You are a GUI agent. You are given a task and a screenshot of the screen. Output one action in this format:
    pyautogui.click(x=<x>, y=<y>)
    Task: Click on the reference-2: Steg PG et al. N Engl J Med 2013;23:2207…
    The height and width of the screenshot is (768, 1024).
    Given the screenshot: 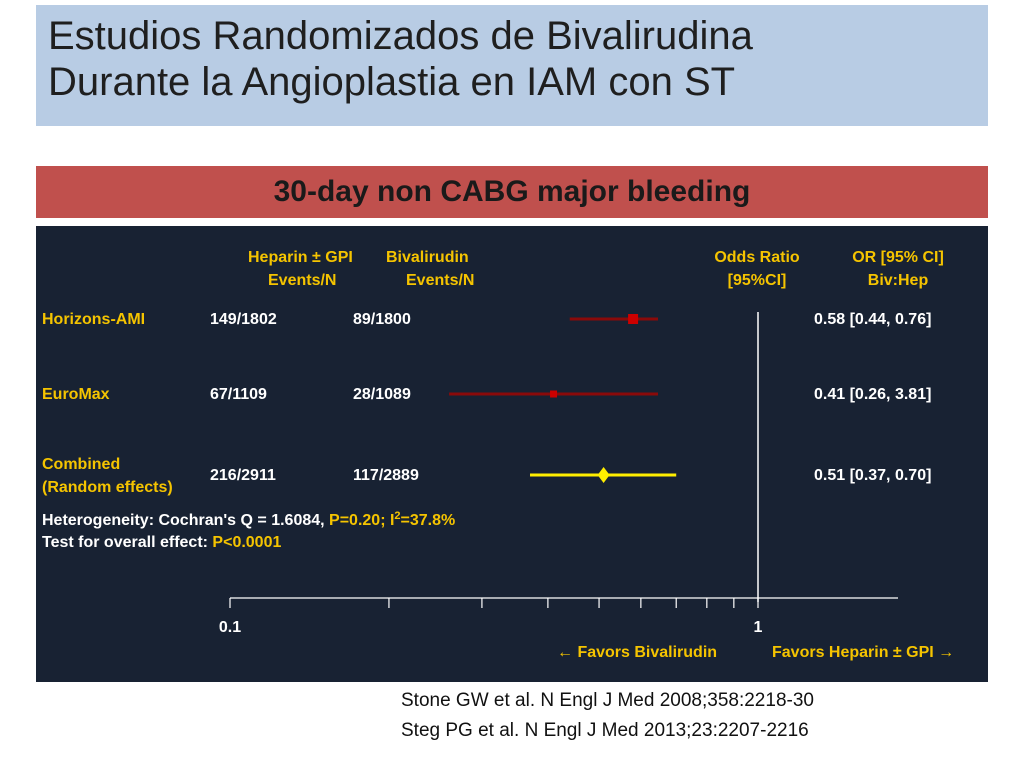 What is the action you would take?
    pyautogui.click(x=605, y=730)
    